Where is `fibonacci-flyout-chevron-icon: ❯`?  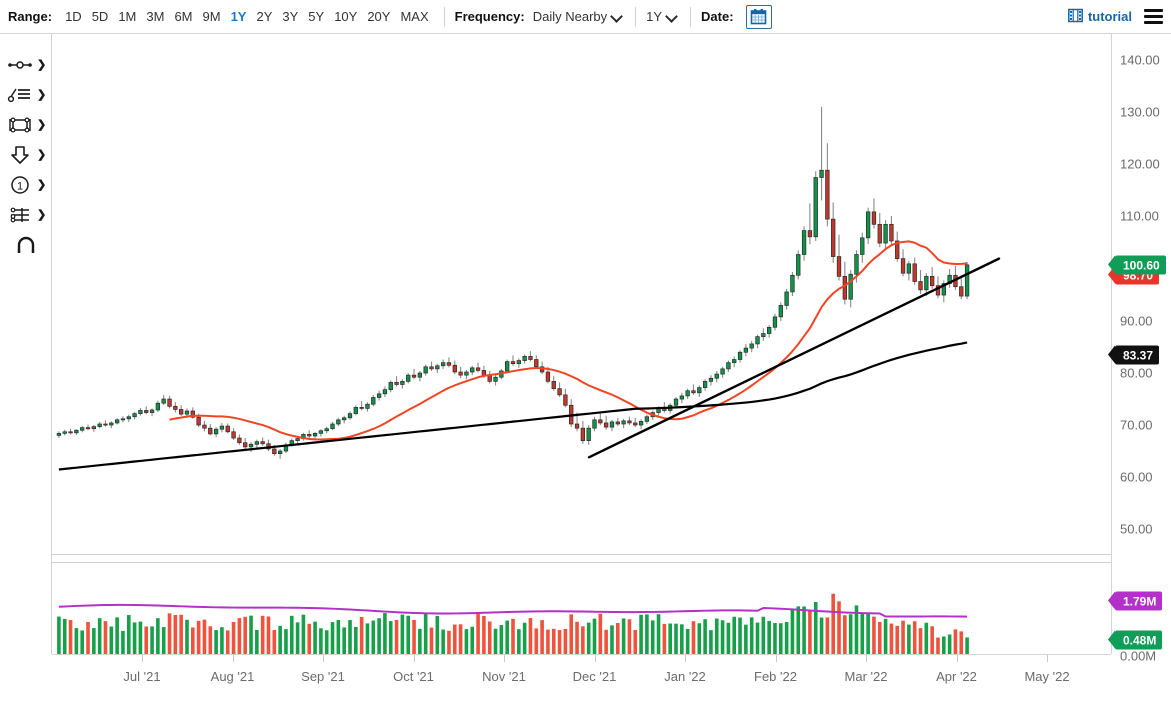
fibonacci-flyout-chevron-icon: ❯ is located at coordinates (42, 214).